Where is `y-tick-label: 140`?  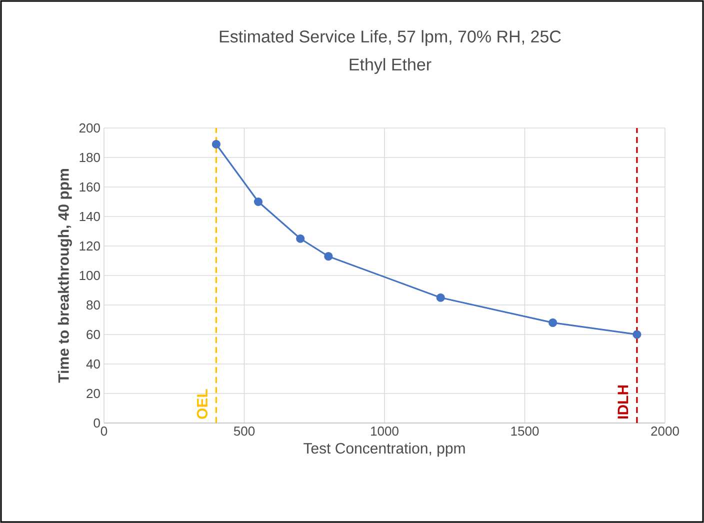 y-tick-label: 140 is located at coordinates (90, 217).